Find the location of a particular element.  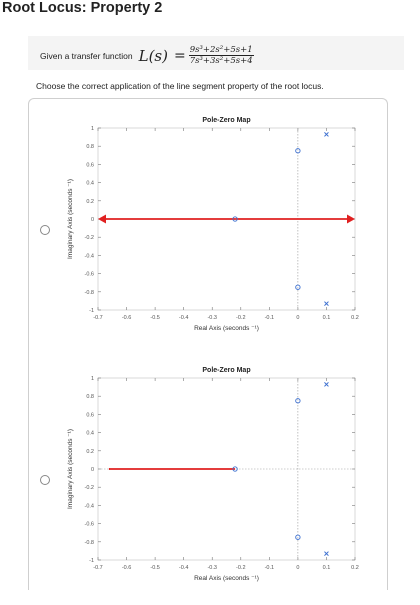

transfer-function-name: L(s) is located at coordinates (153, 55).